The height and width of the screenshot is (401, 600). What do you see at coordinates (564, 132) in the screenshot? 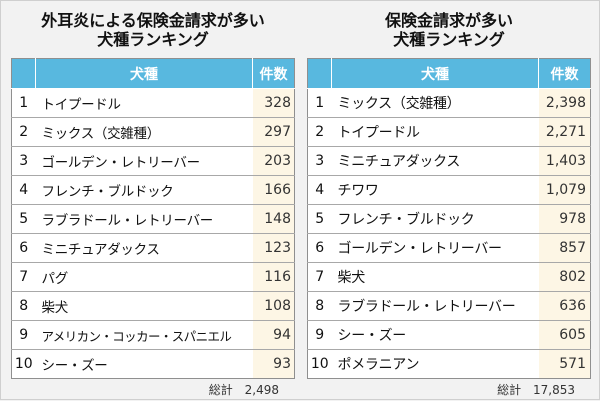
I see `count-cell: 2,271` at bounding box center [564, 132].